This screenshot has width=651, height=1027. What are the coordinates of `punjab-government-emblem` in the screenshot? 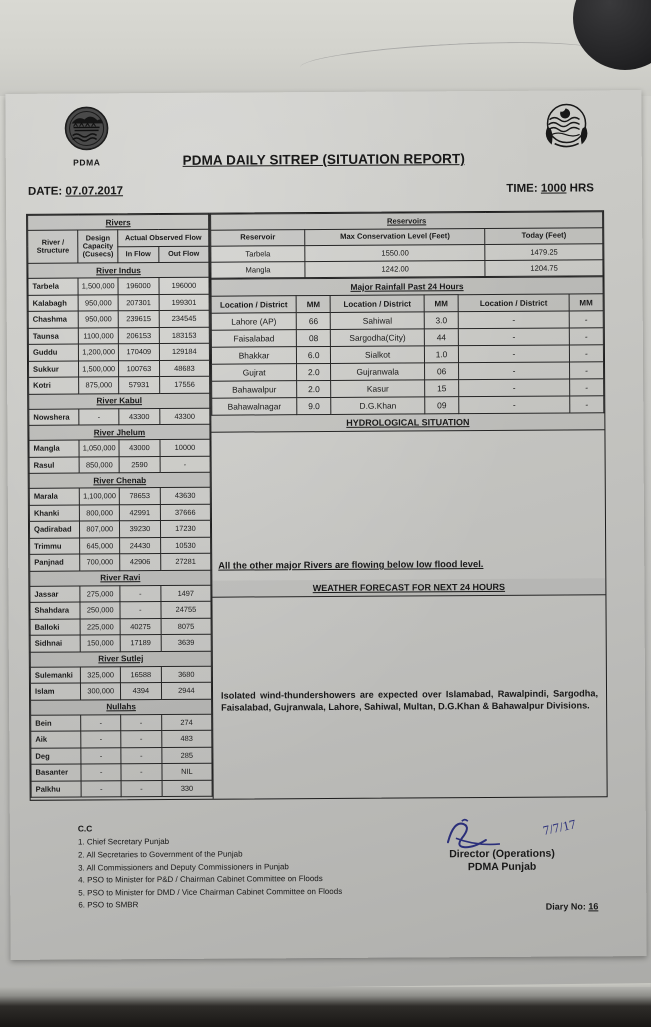 It's located at (566, 129).